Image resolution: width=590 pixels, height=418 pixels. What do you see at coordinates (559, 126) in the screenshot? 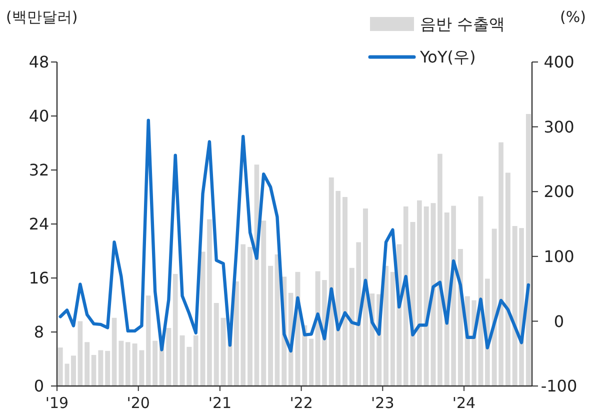
I see `y2-tick-label: 300` at bounding box center [559, 126].